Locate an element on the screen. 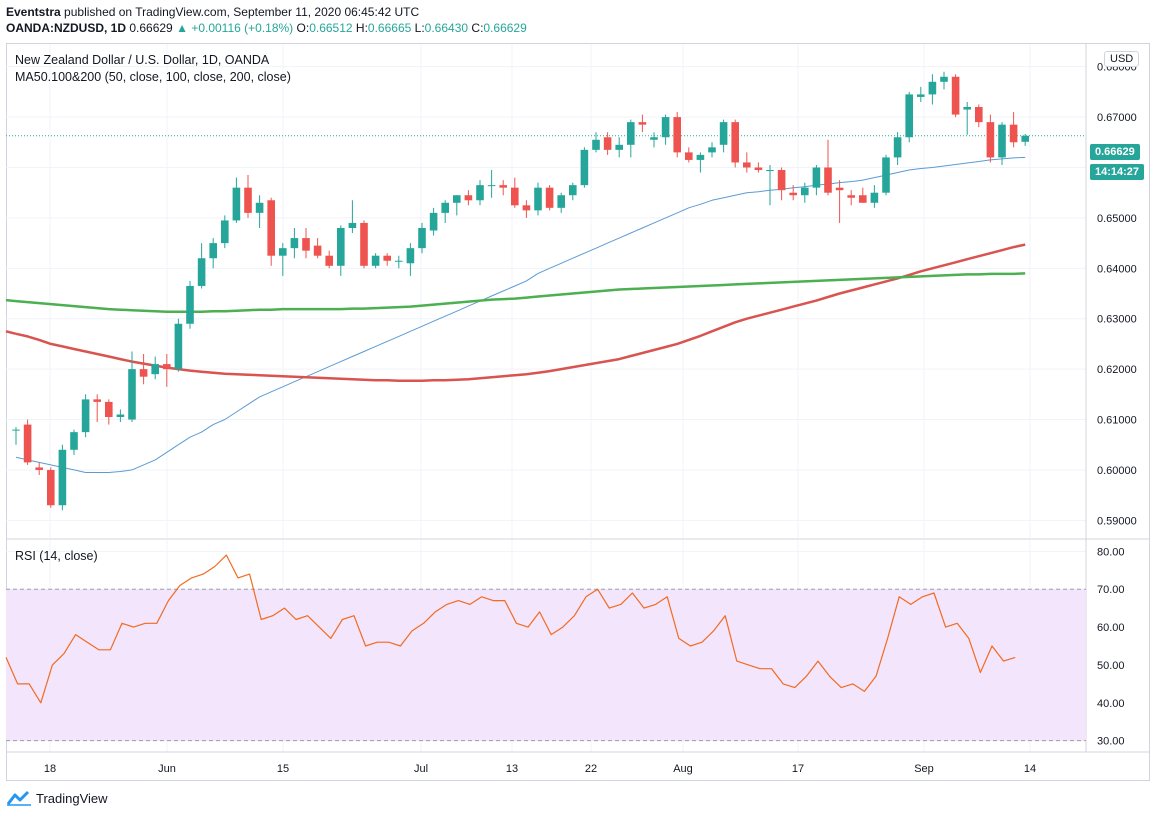 The height and width of the screenshot is (818, 1158). open-label: O: is located at coordinates (303, 28).